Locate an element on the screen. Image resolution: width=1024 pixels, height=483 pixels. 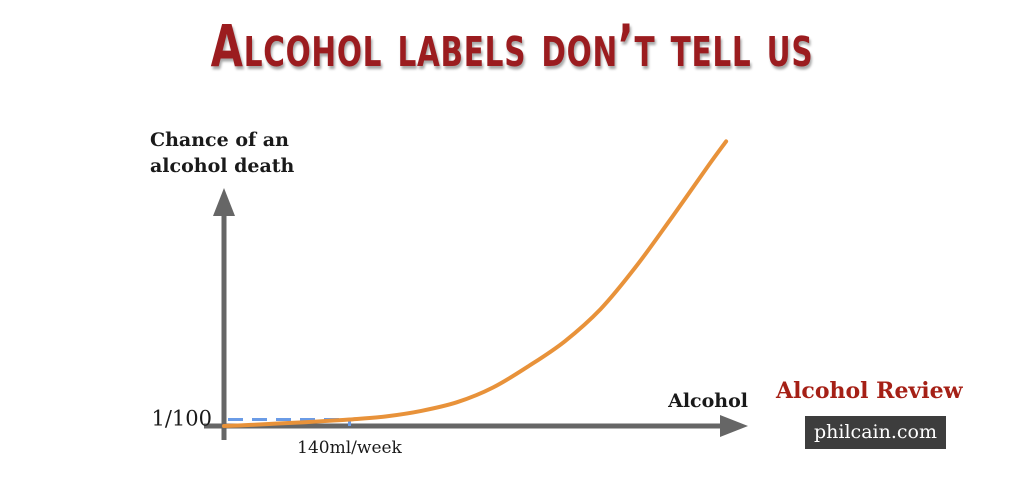
x-axis-label: Alcohol is located at coordinates (707, 401).